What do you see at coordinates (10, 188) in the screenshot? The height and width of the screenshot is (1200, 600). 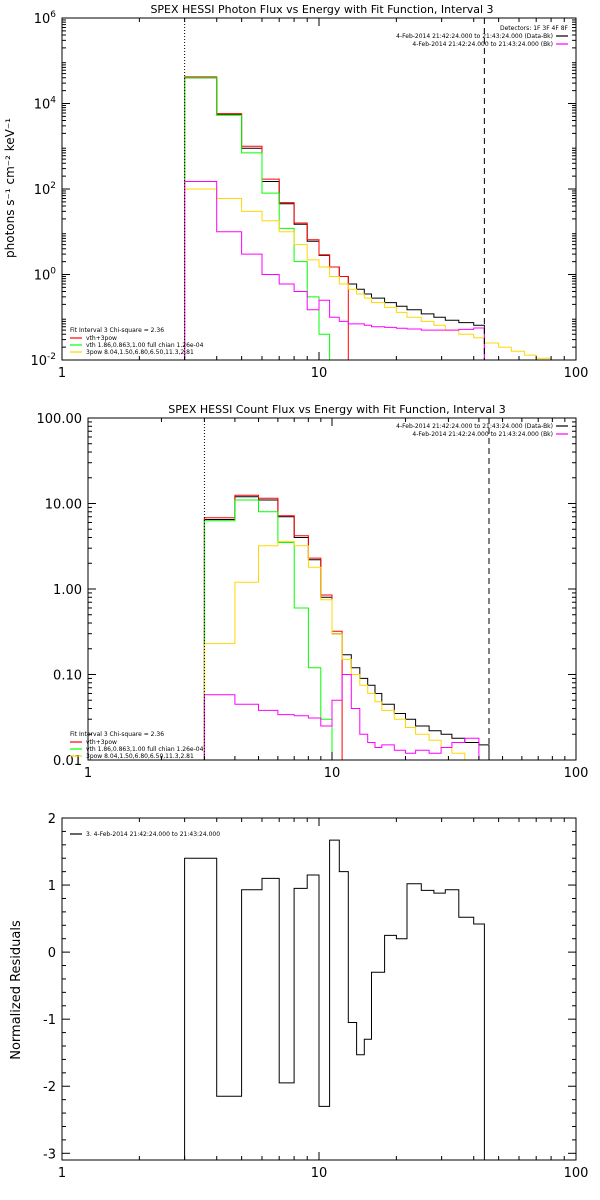 I see `y-axis-label: photons s⁻¹ cm⁻² keV⁻¹` at bounding box center [10, 188].